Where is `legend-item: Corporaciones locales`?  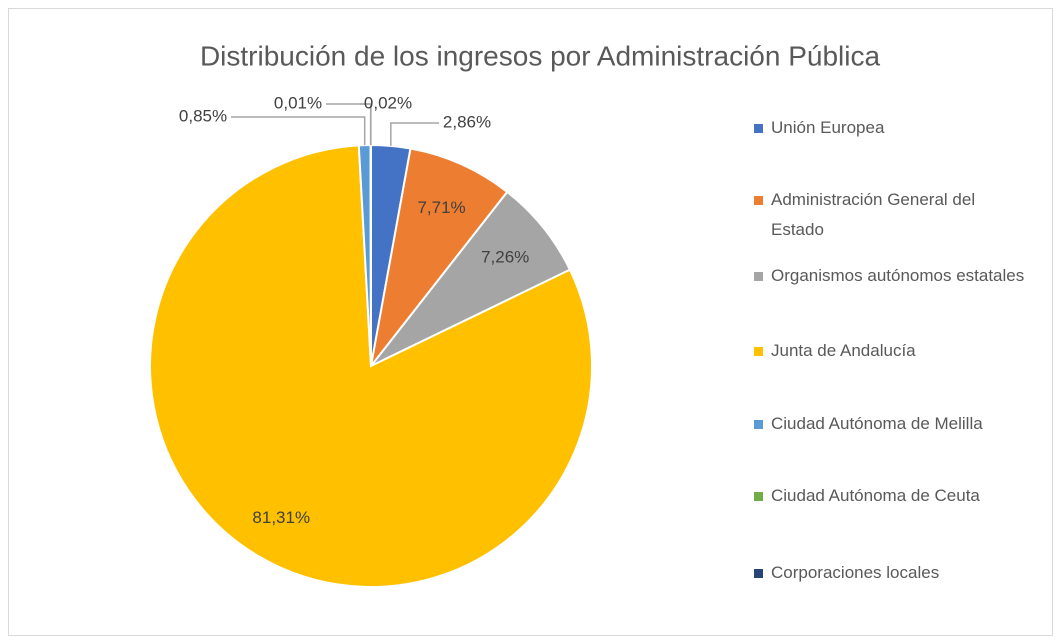
legend-item: Corporaciones locales is located at coordinates (891, 573).